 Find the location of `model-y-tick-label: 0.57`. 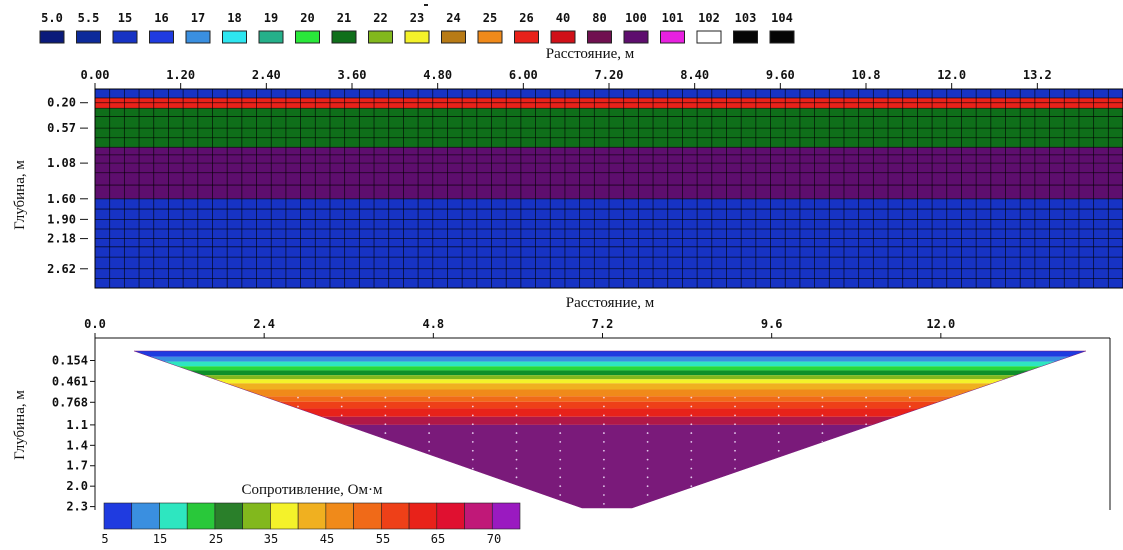

model-y-tick-label: 0.57 is located at coordinates (61, 128).